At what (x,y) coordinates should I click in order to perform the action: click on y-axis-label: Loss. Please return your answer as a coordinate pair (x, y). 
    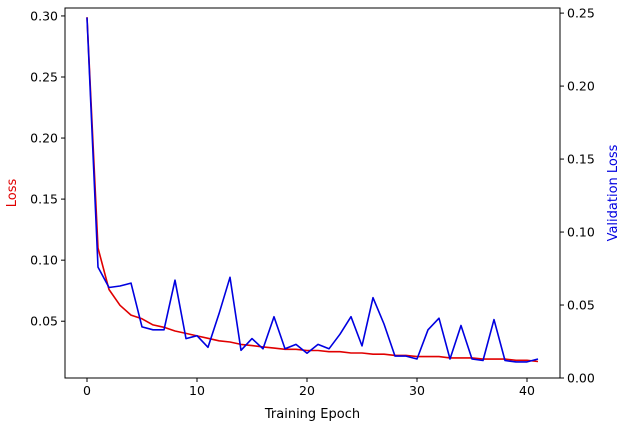
    Looking at the image, I should click on (12, 193).